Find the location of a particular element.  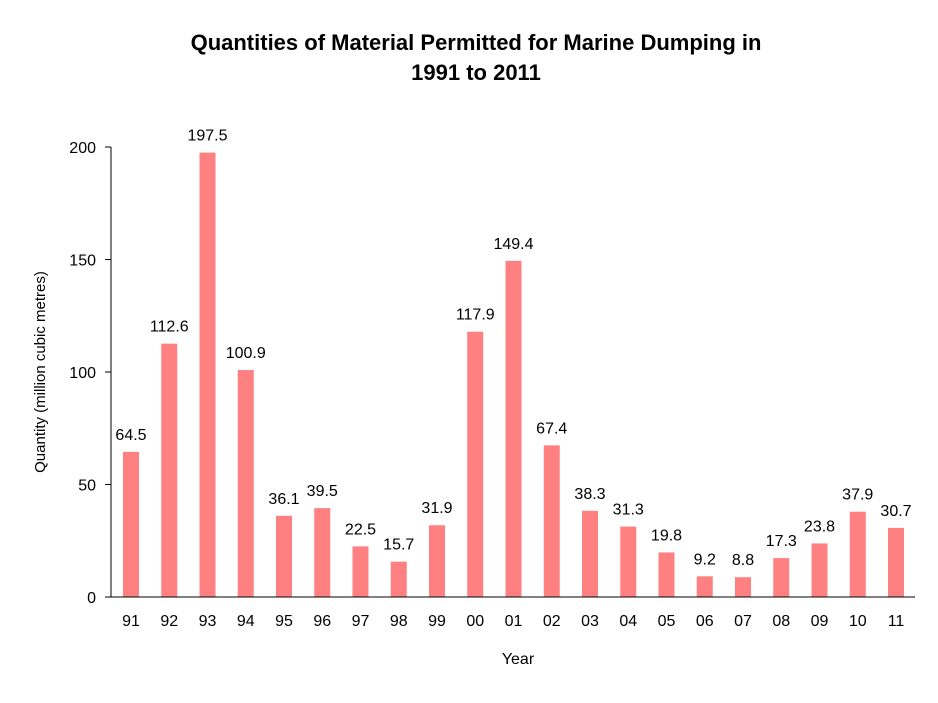

data-label-09: 23.8 is located at coordinates (819, 526).